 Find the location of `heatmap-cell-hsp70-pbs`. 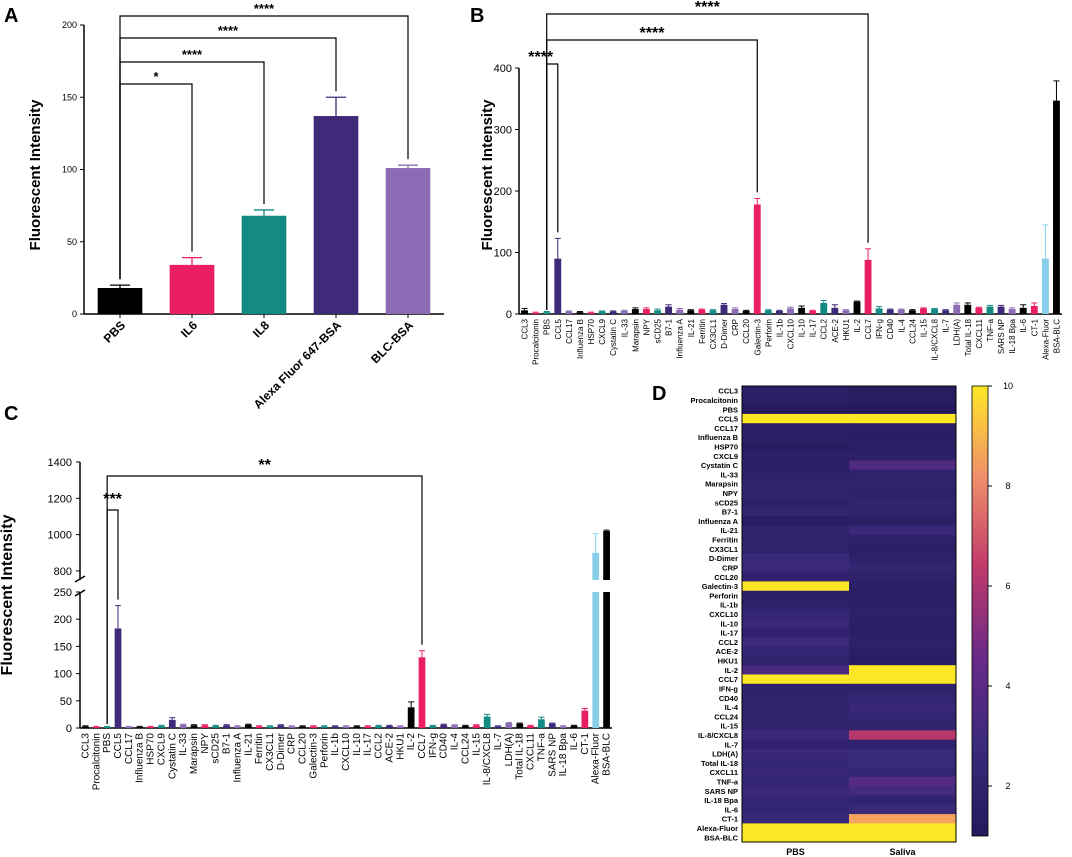

heatmap-cell-hsp70-pbs is located at coordinates (796, 446).